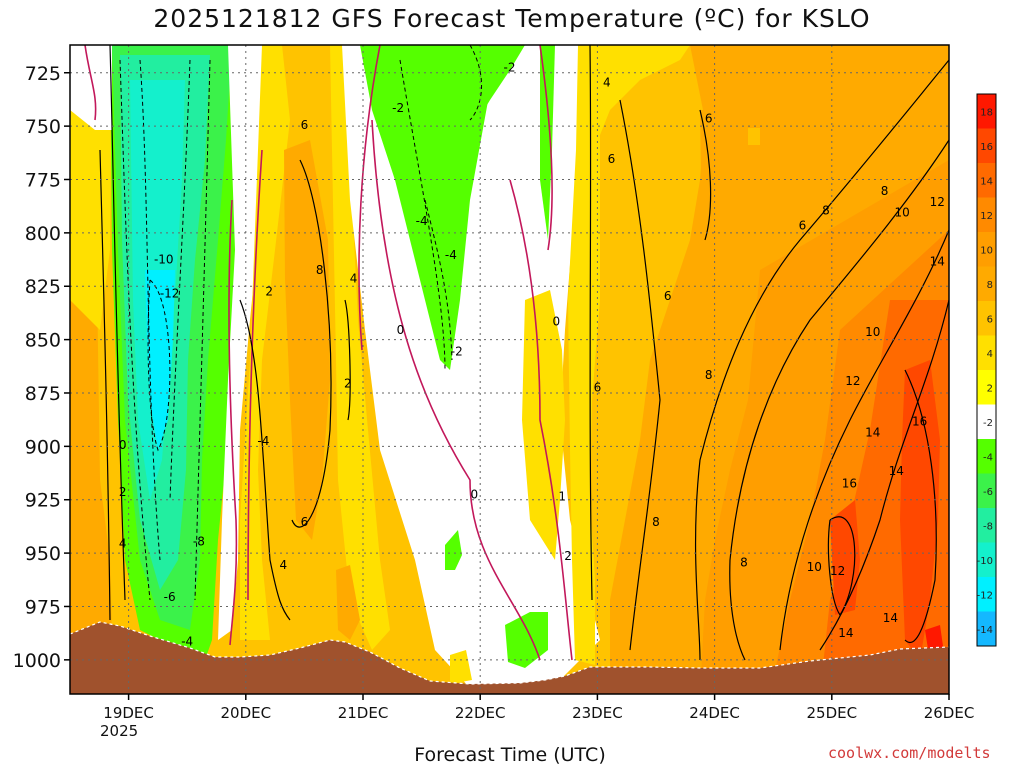 This screenshot has height=768, width=1024. What do you see at coordinates (509, 658) in the screenshot?
I see `terrain` at bounding box center [509, 658].